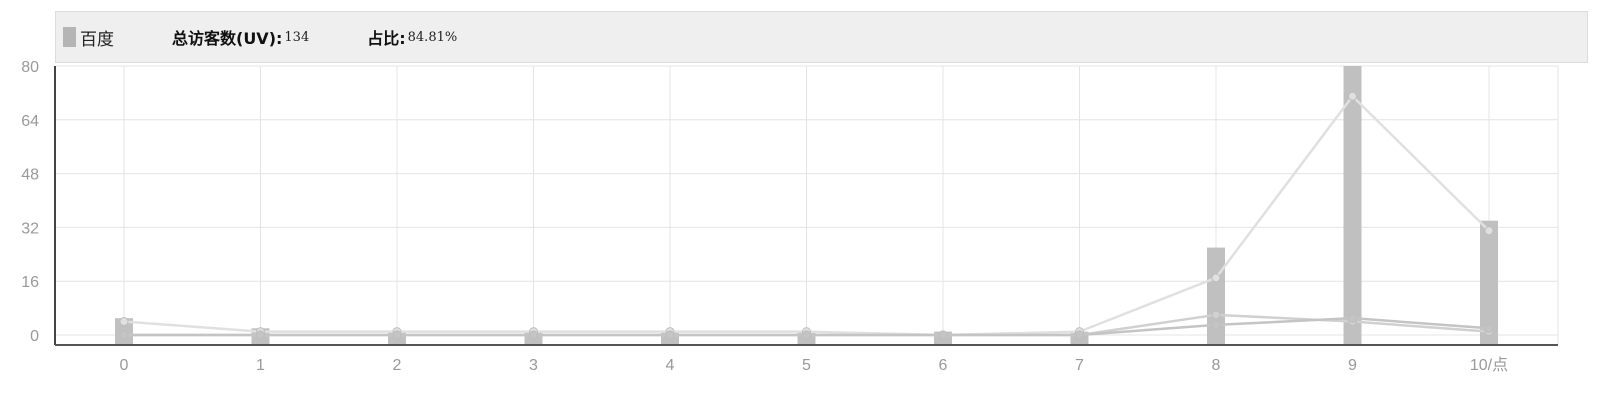 This screenshot has height=401, width=1600. Describe the element at coordinates (533, 365) in the screenshot. I see `x-tick-label: 3` at that location.